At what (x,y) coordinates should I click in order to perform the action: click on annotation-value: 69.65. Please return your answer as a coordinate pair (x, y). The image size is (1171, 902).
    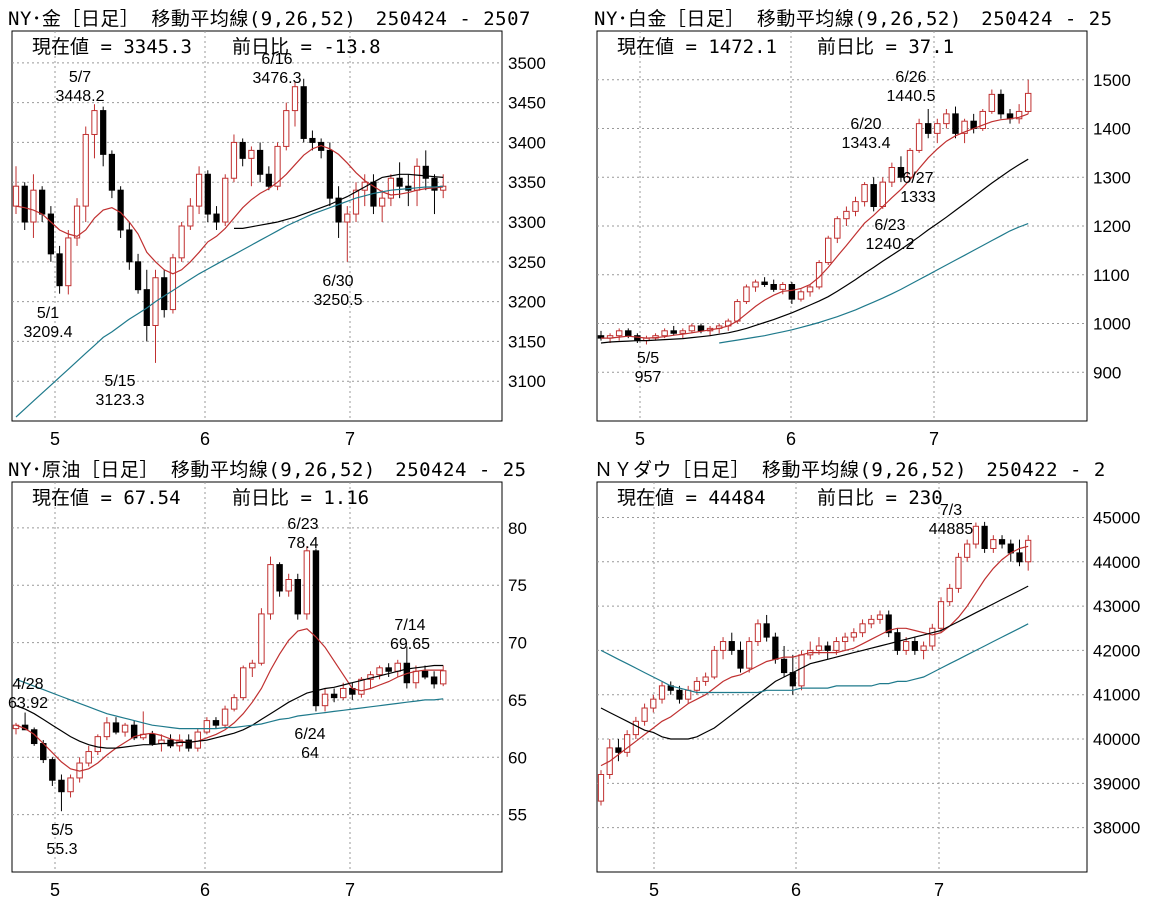
    Looking at the image, I should click on (410, 644).